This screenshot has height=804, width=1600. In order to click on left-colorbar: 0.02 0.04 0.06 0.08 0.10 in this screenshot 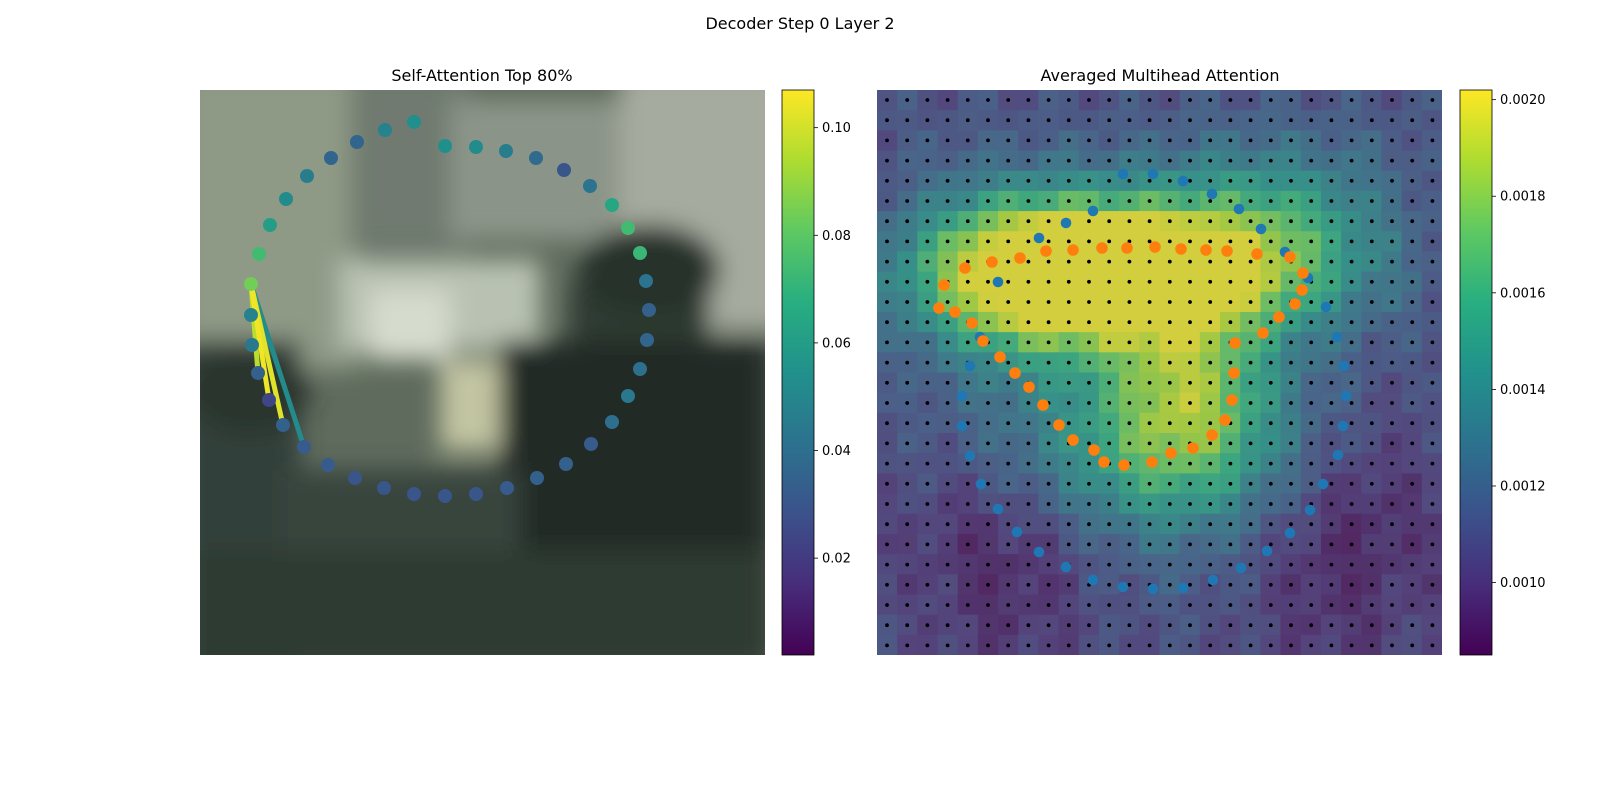, I will do `click(816, 372)`.